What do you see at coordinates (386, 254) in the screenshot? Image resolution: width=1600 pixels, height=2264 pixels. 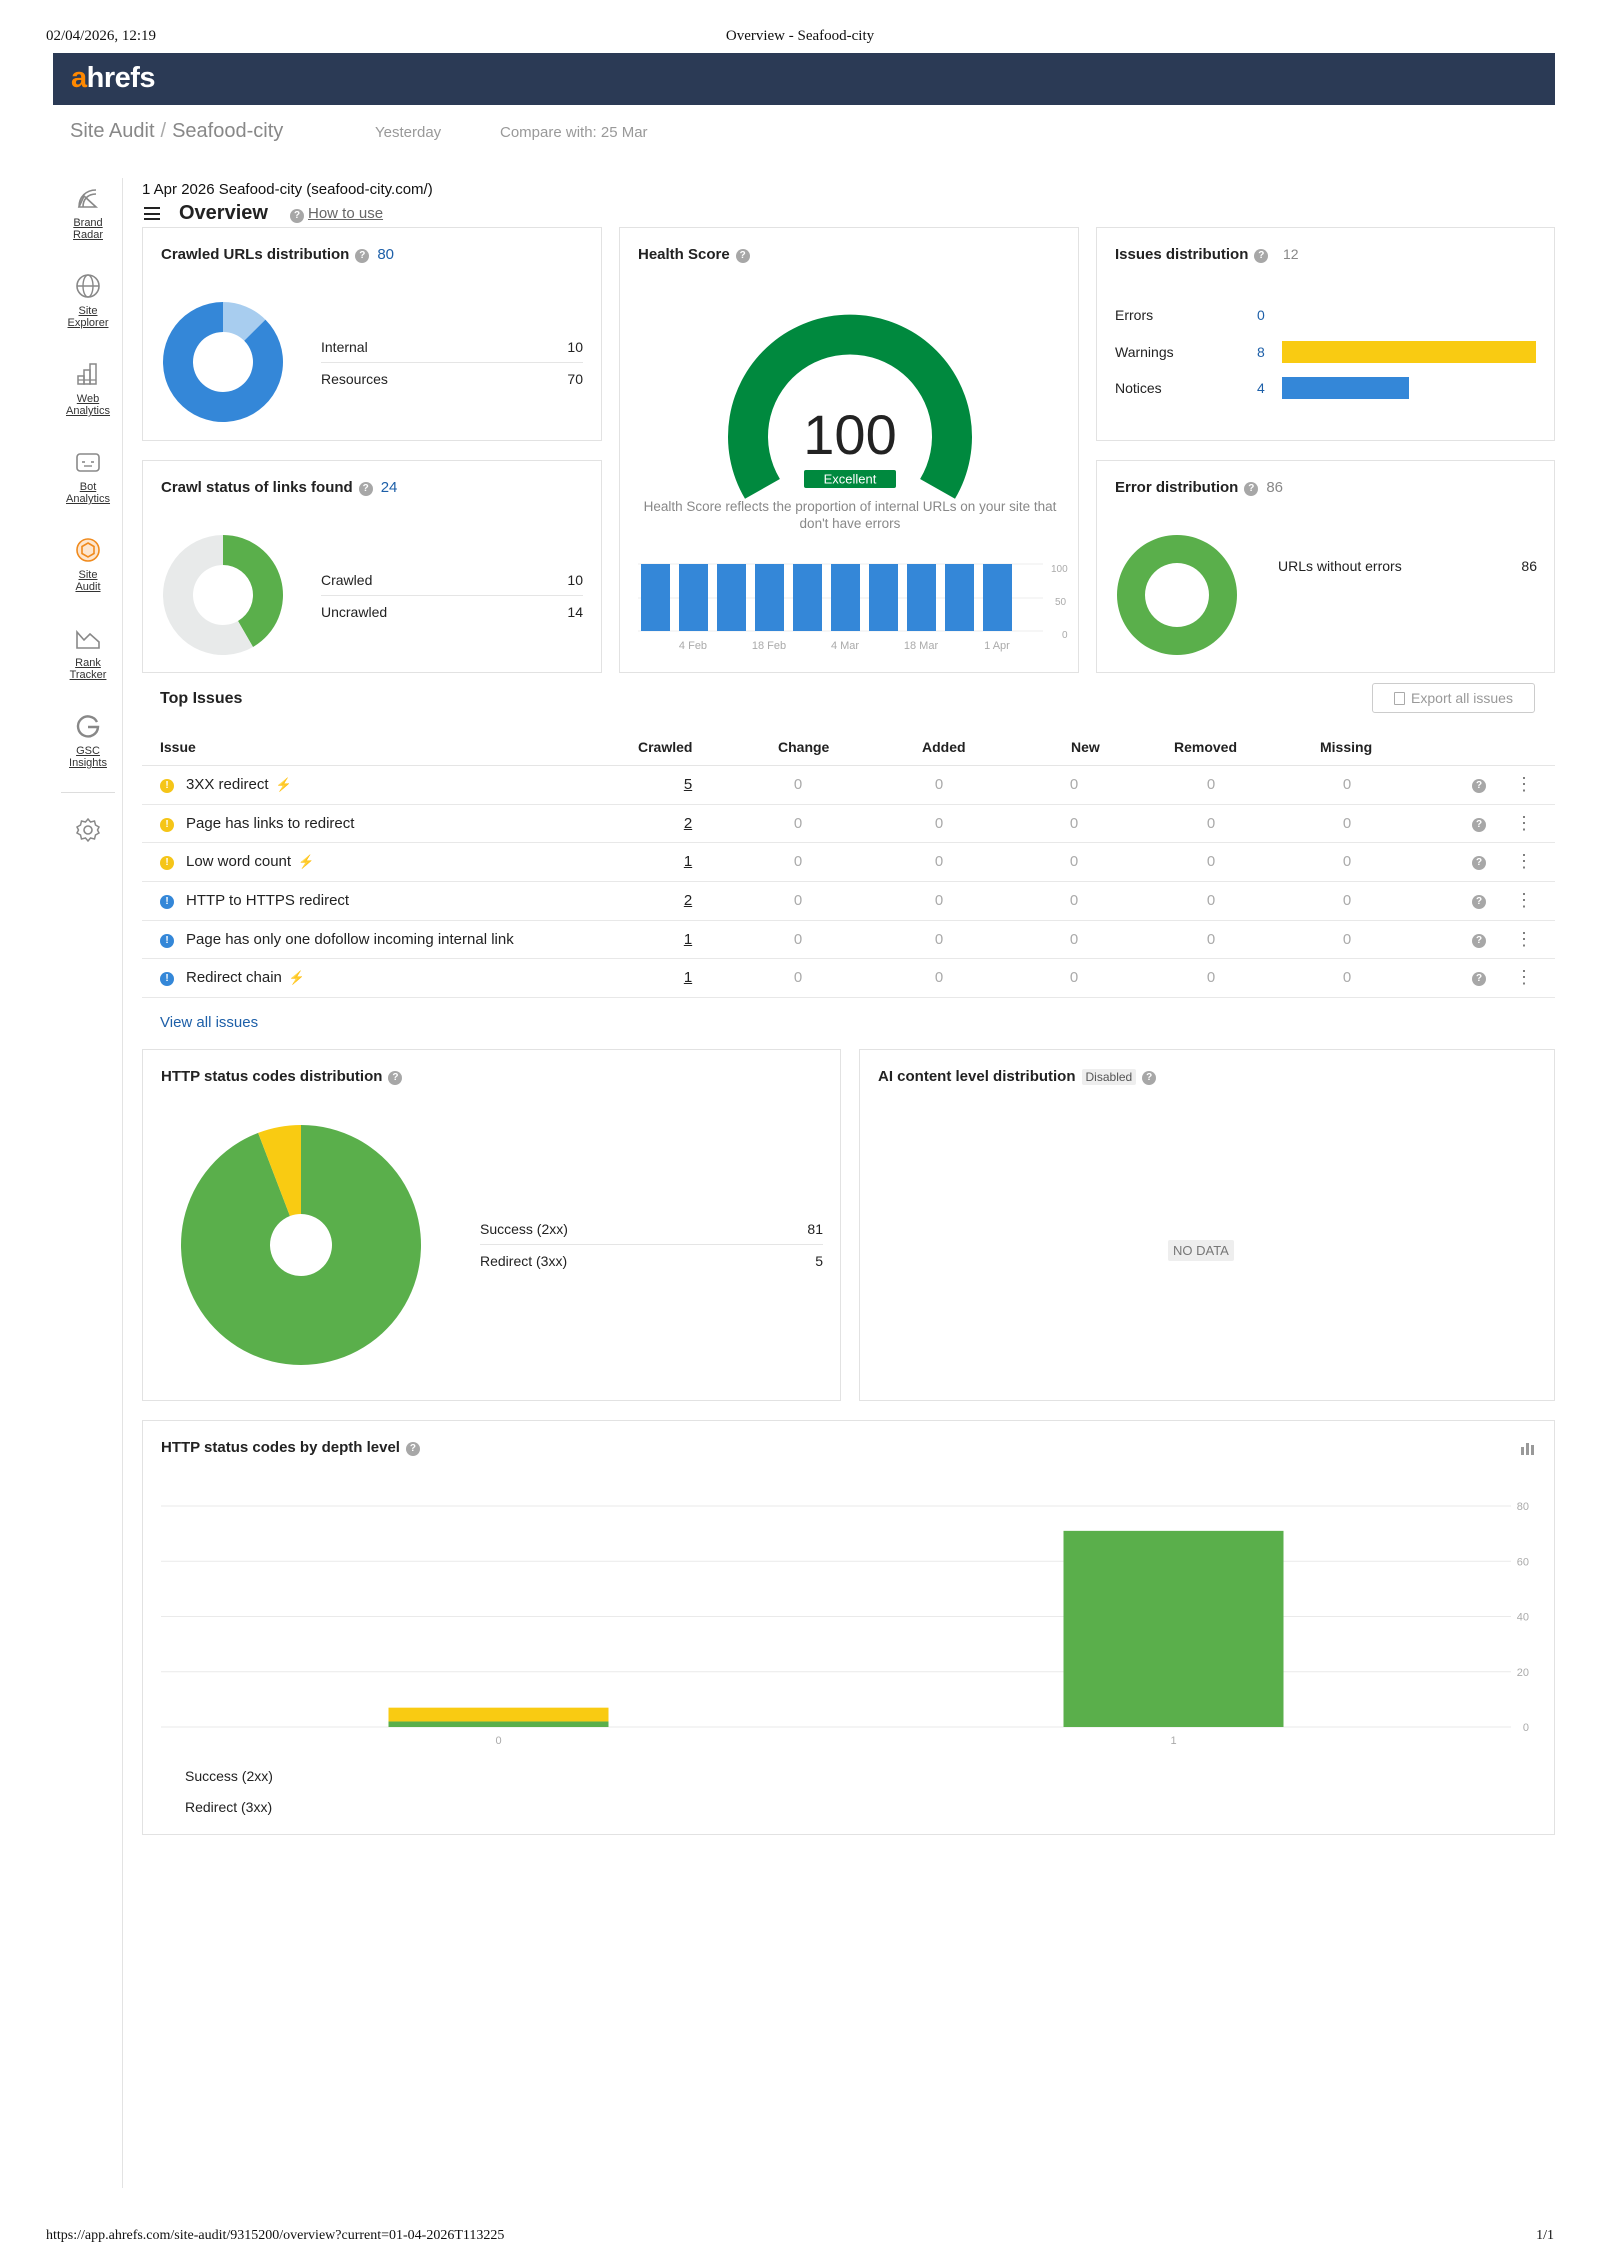 I see `total-count: 80` at bounding box center [386, 254].